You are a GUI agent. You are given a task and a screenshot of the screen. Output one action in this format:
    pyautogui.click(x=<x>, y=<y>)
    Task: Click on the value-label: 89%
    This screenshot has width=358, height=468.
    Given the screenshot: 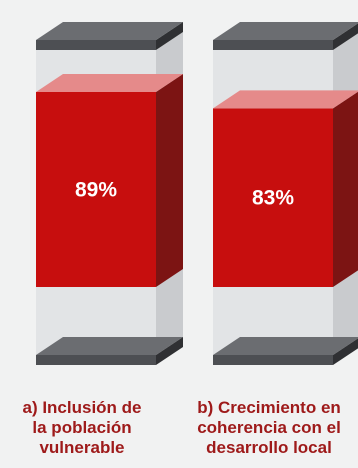 What is the action you would take?
    pyautogui.click(x=96, y=190)
    